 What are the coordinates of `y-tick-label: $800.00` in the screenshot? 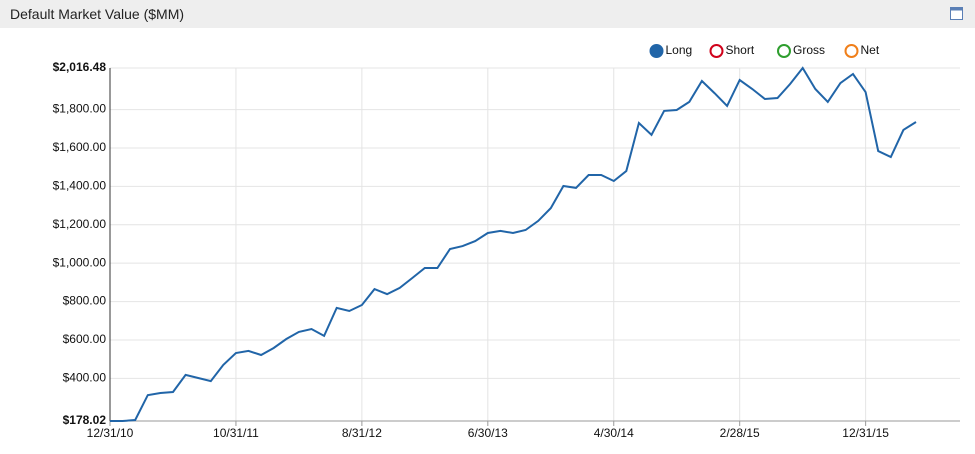 It's located at (85, 301).